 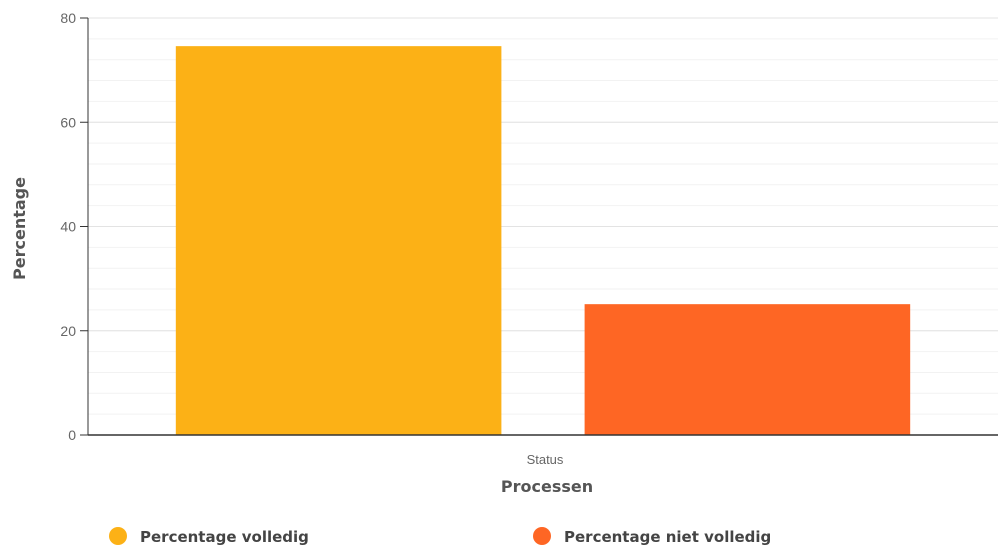 I want to click on legend-item: Percentage volledig, so click(x=209, y=536).